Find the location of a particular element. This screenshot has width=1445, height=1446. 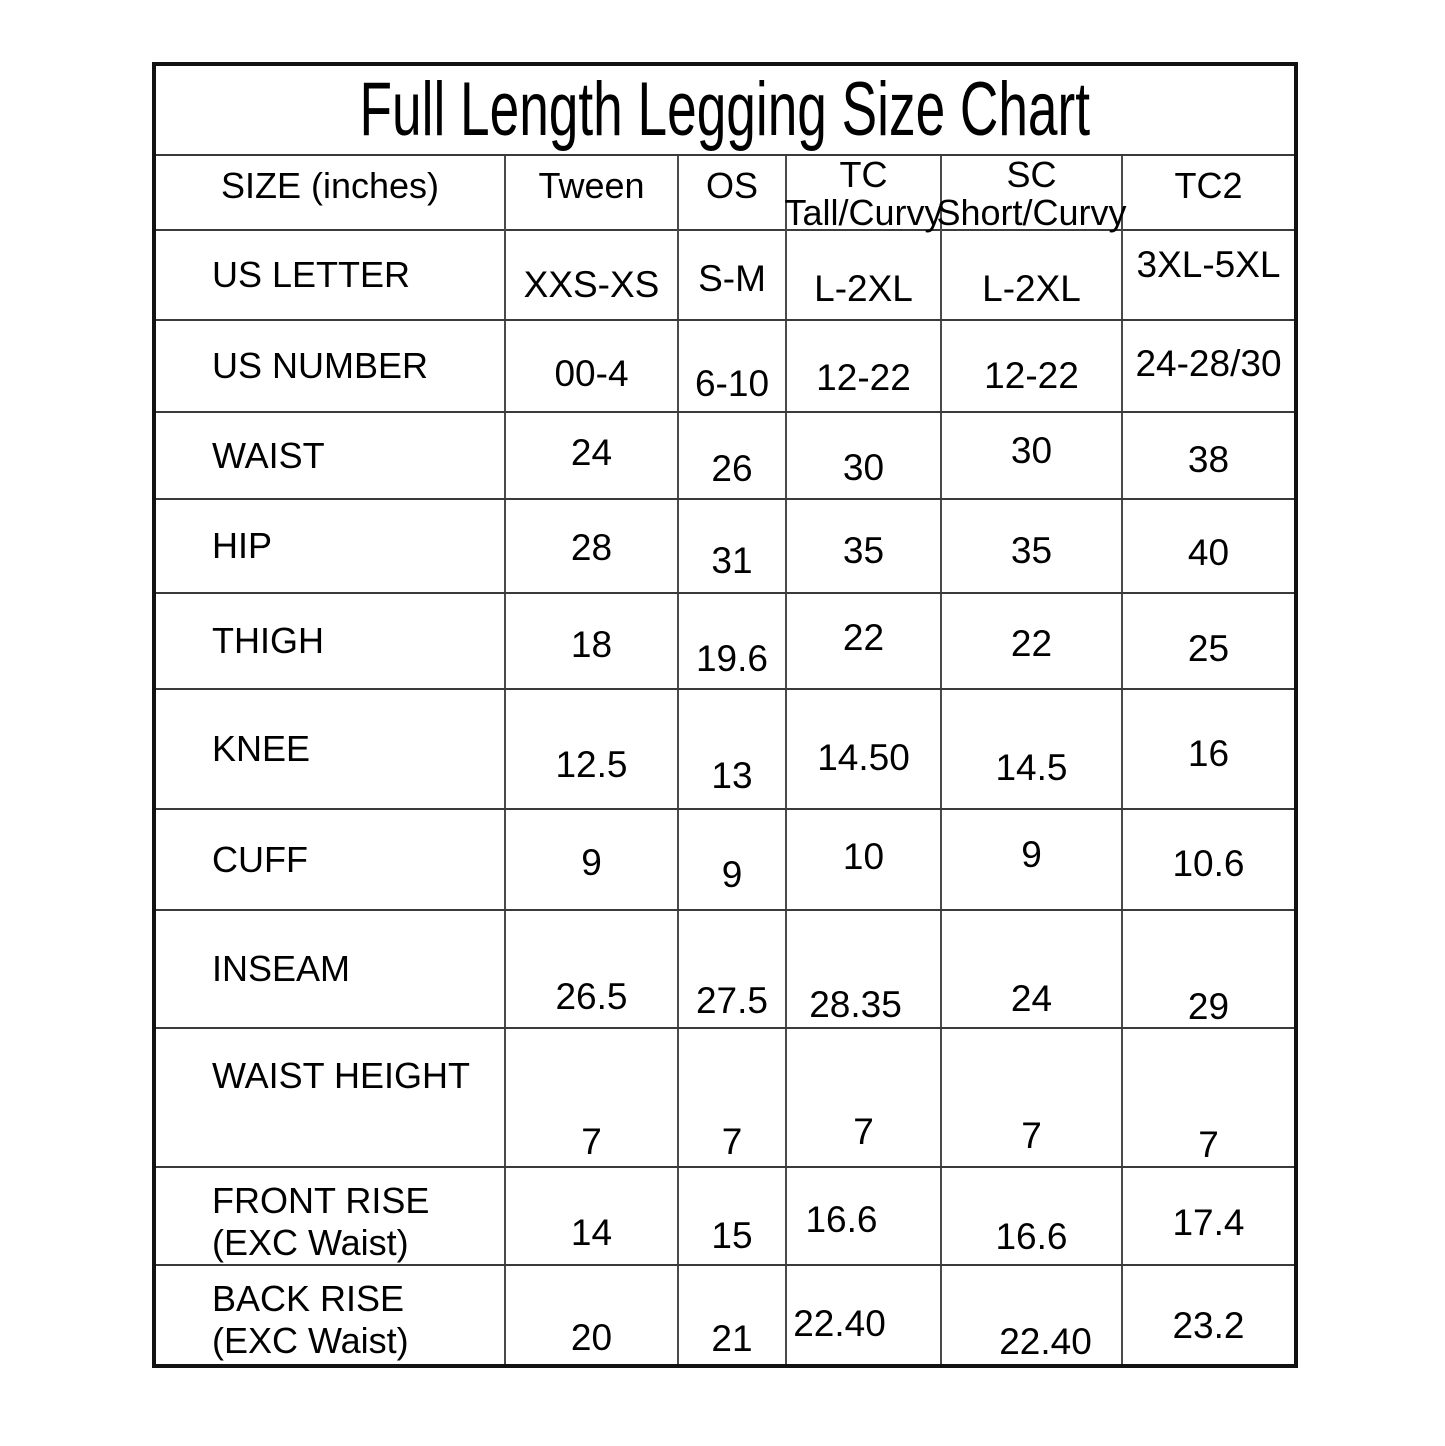

row-label-back-rise: BACK RISE (EXC Waist) is located at coordinates (331, 1315).